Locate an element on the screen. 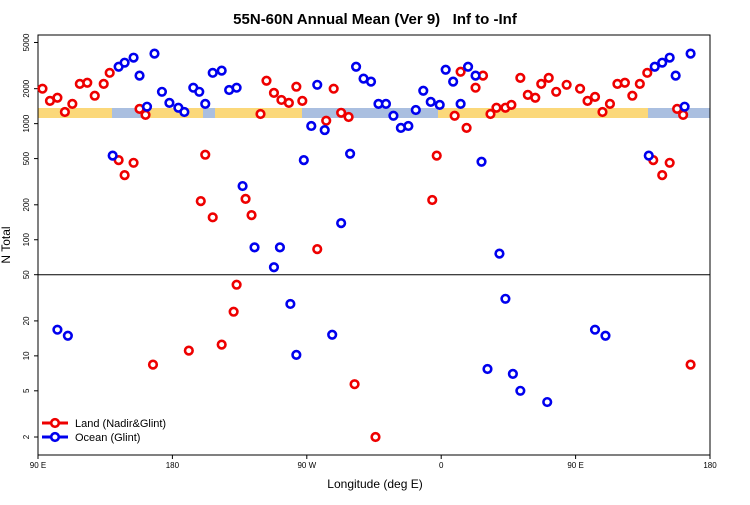  x-tick-label: 90 W is located at coordinates (306, 465).